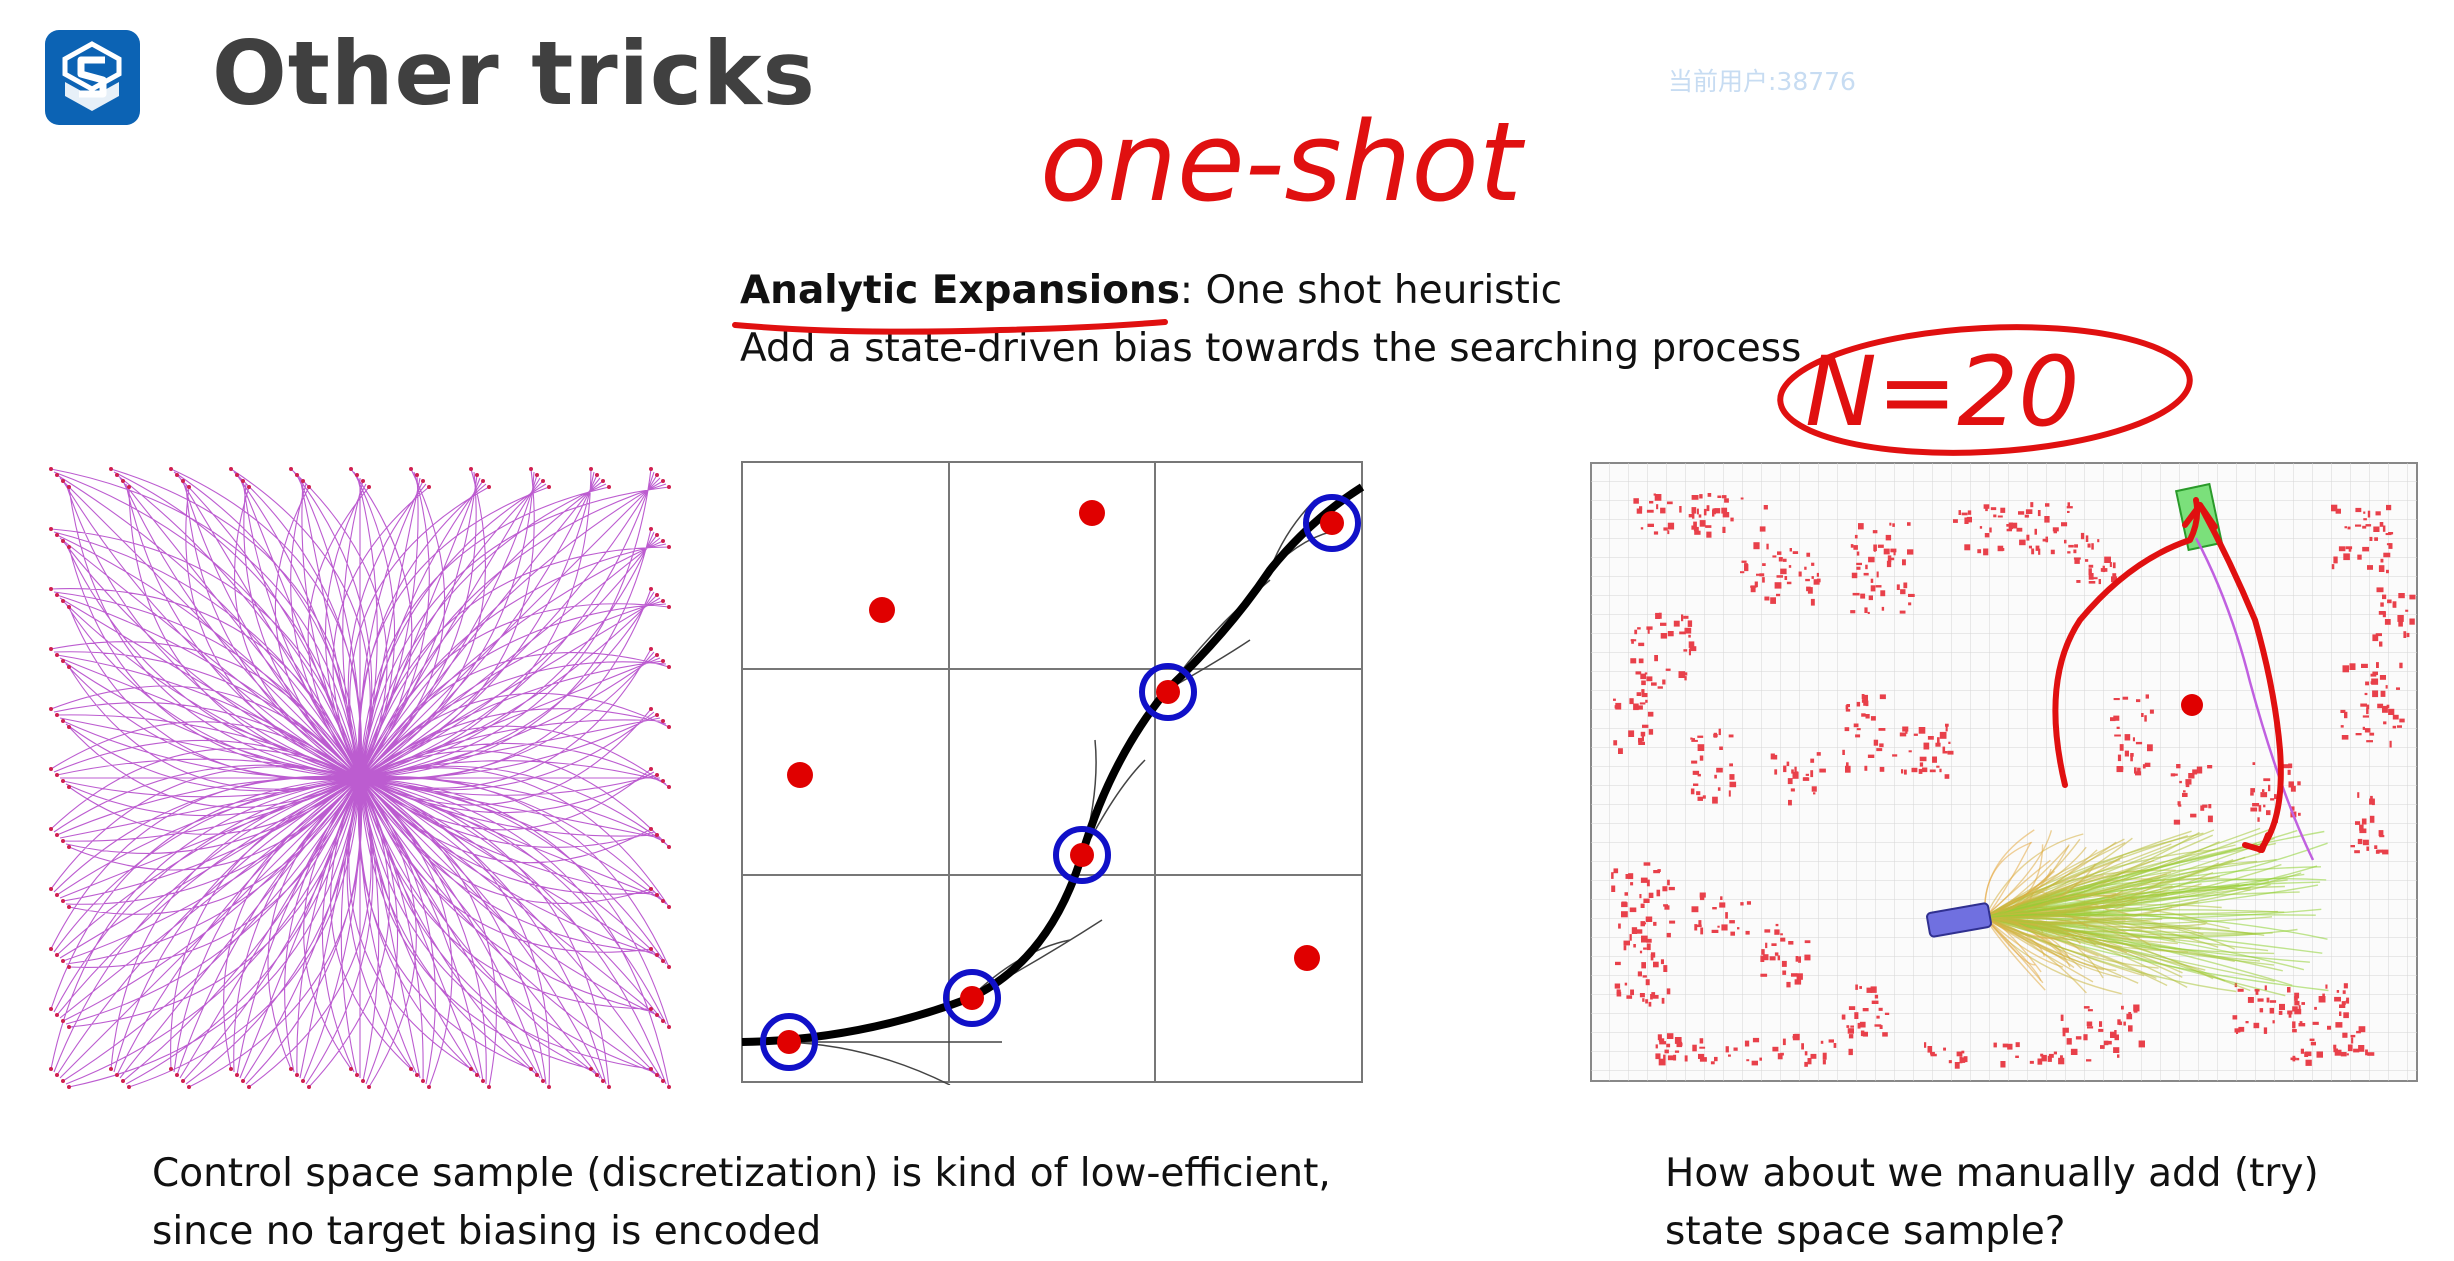 The image size is (2454, 1261). I want to click on target-sample, so click(2192, 705).